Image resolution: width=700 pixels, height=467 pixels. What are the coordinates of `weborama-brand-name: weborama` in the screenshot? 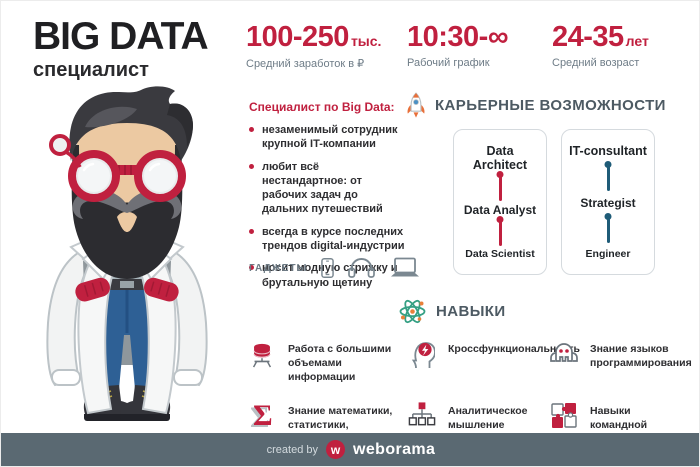 It's located at (394, 449).